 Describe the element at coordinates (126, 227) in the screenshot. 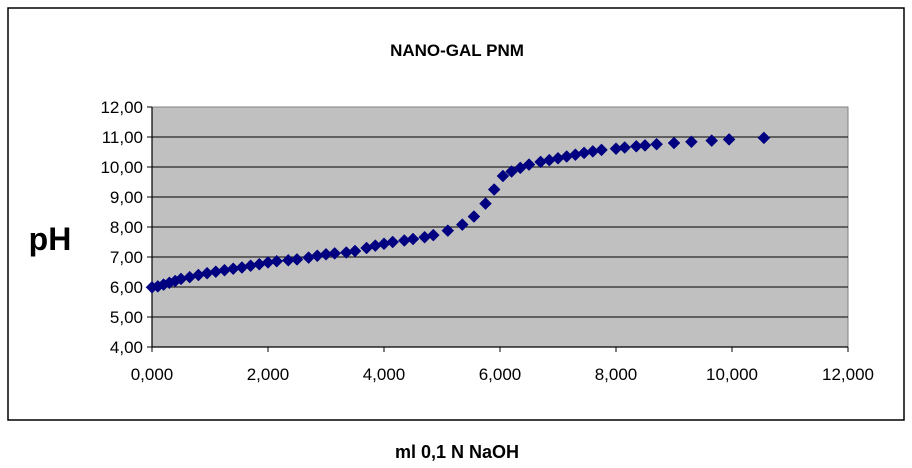

I see `y-tick-label: 8,00` at that location.